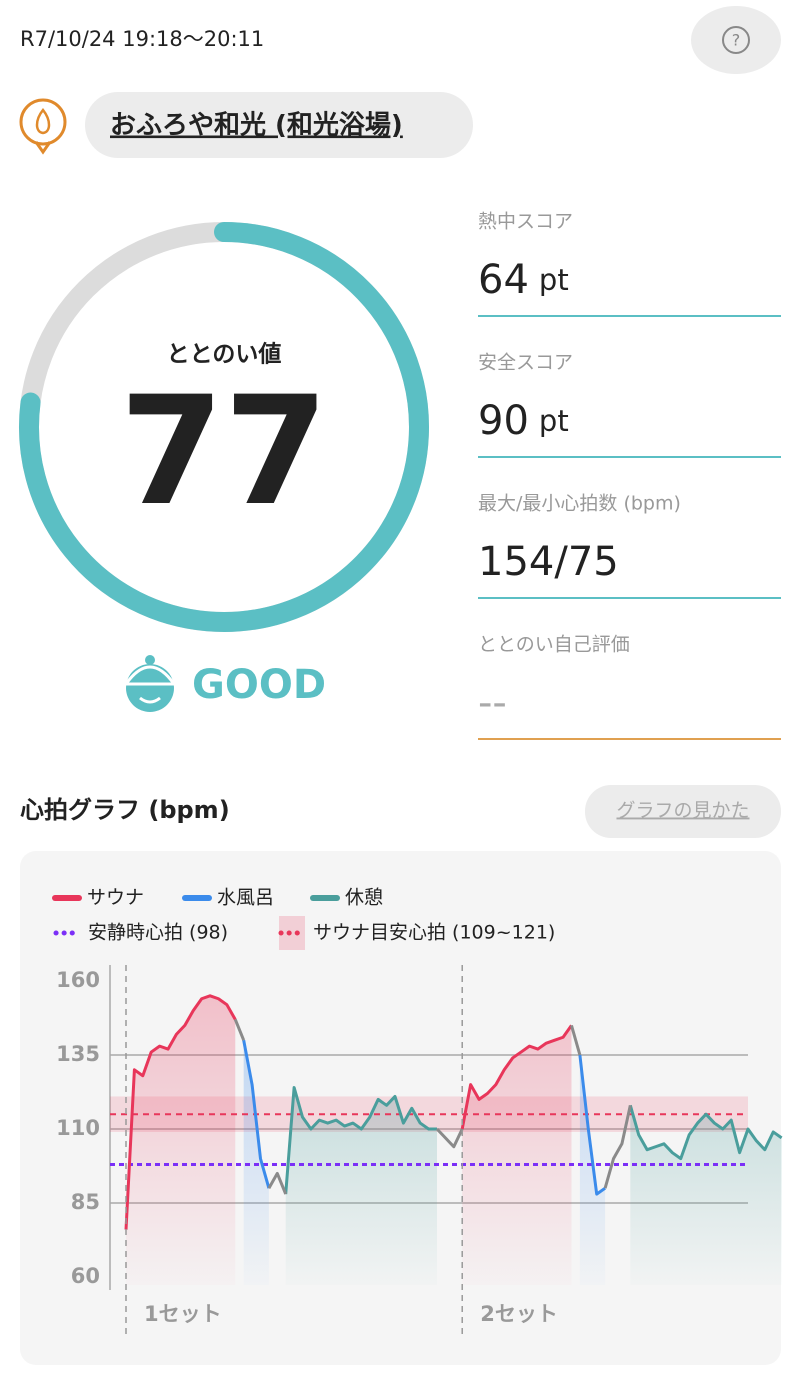 The image size is (800, 1377). I want to click on metric-label: 最大/最小心拍数 (bpm), so click(579, 504).